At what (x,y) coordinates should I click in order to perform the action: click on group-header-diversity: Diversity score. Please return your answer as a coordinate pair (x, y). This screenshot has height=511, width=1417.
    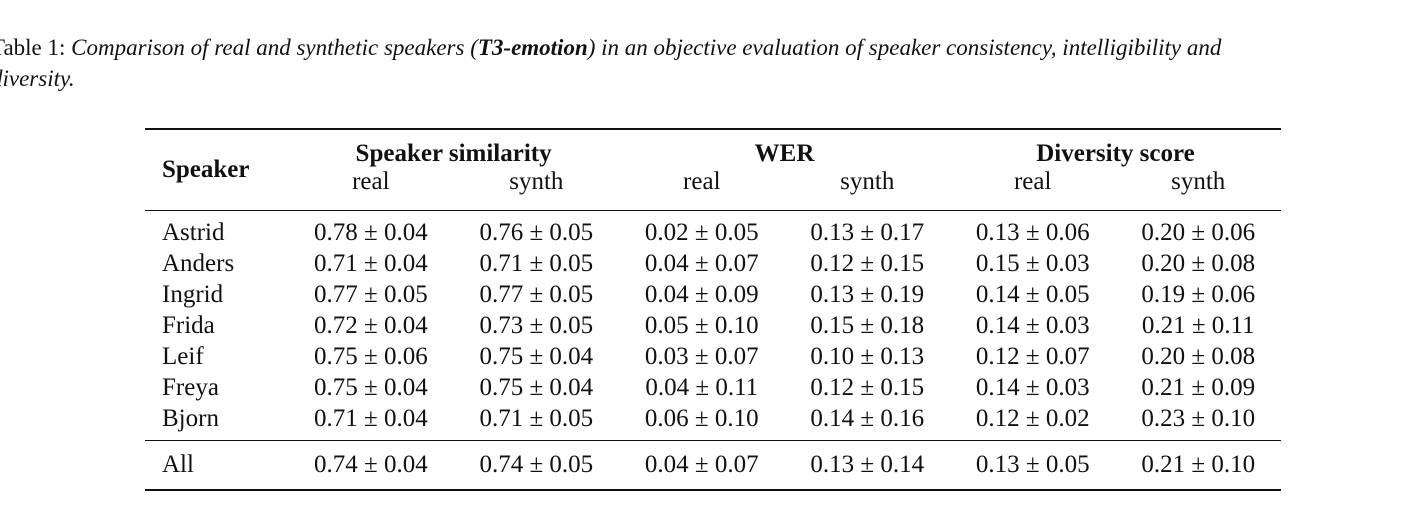
    Looking at the image, I should click on (1115, 153).